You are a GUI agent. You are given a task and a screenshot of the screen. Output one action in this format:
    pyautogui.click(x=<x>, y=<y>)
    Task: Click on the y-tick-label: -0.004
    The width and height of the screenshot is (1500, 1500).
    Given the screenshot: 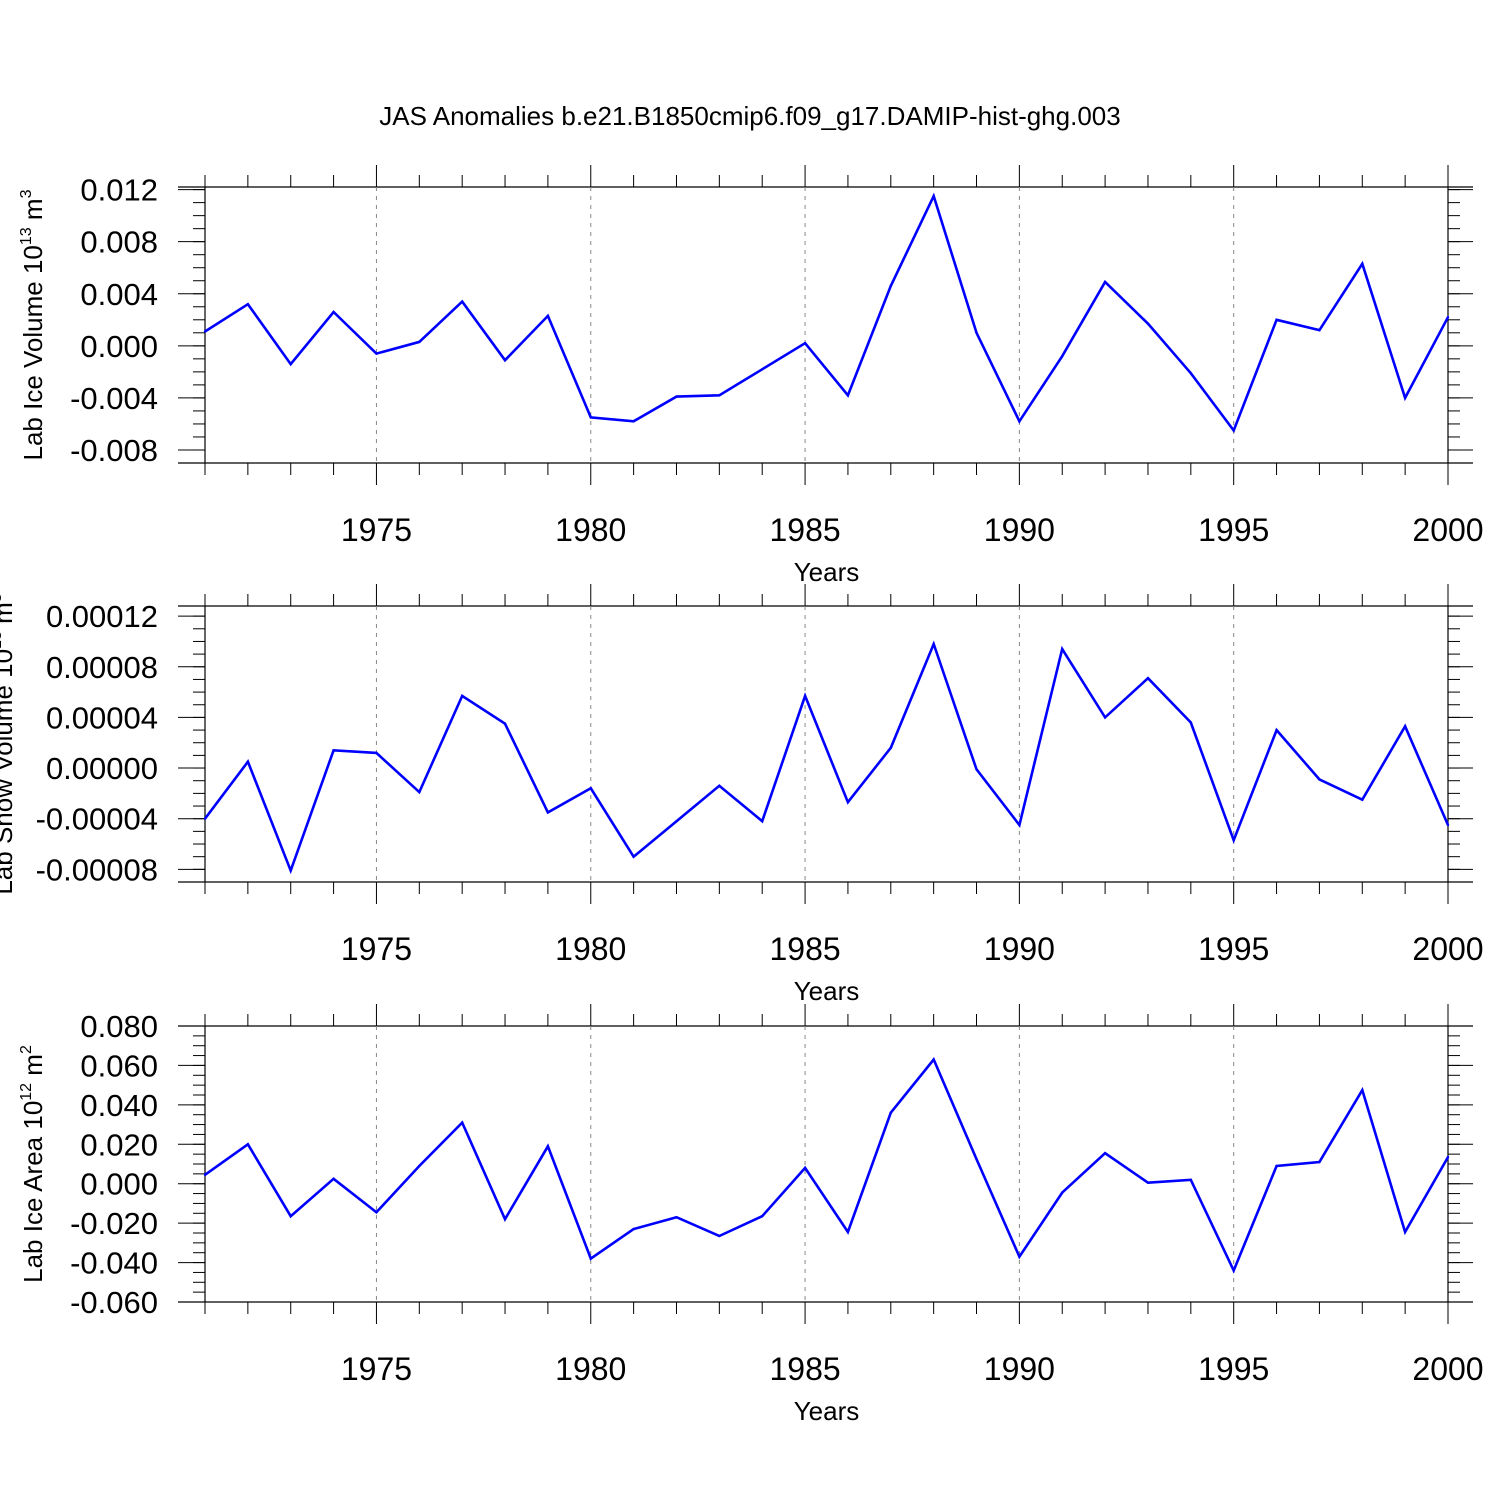 What is the action you would take?
    pyautogui.click(x=114, y=398)
    